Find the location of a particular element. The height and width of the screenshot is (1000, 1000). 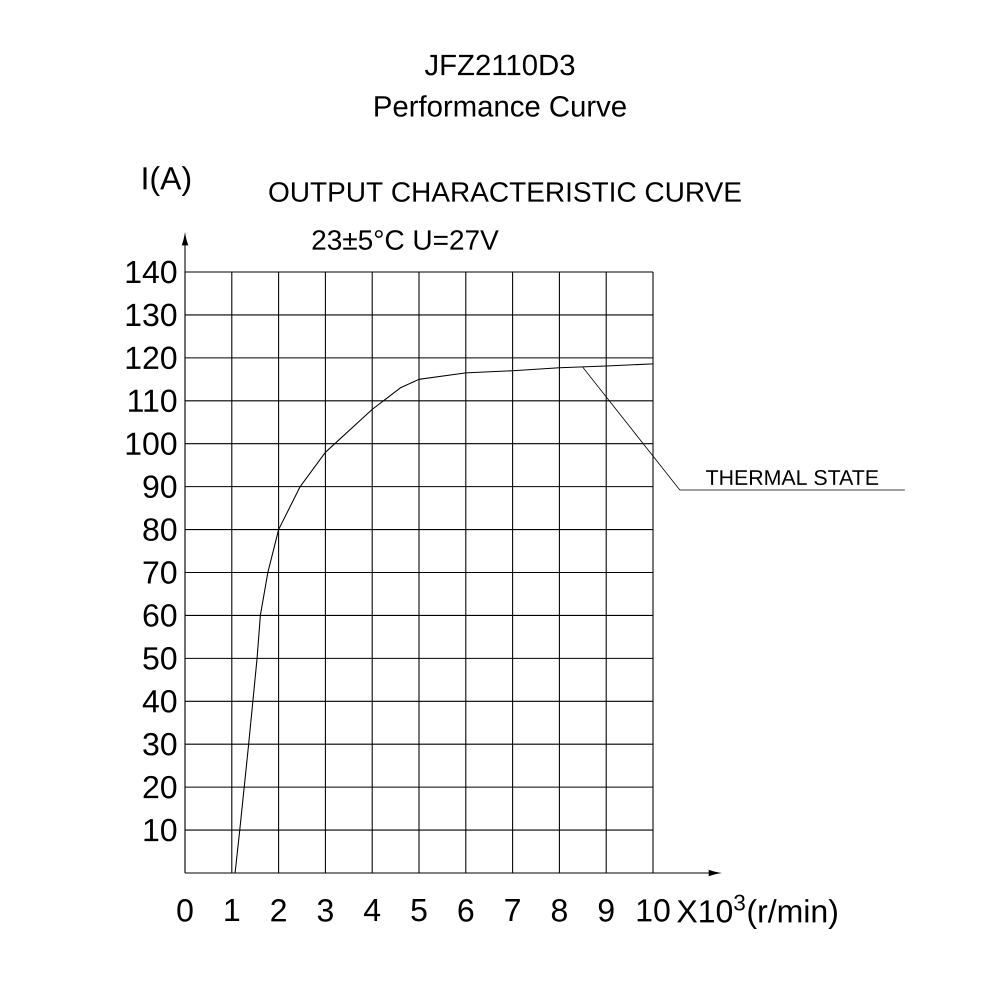

x-tick-label: 6 is located at coordinates (466, 910).